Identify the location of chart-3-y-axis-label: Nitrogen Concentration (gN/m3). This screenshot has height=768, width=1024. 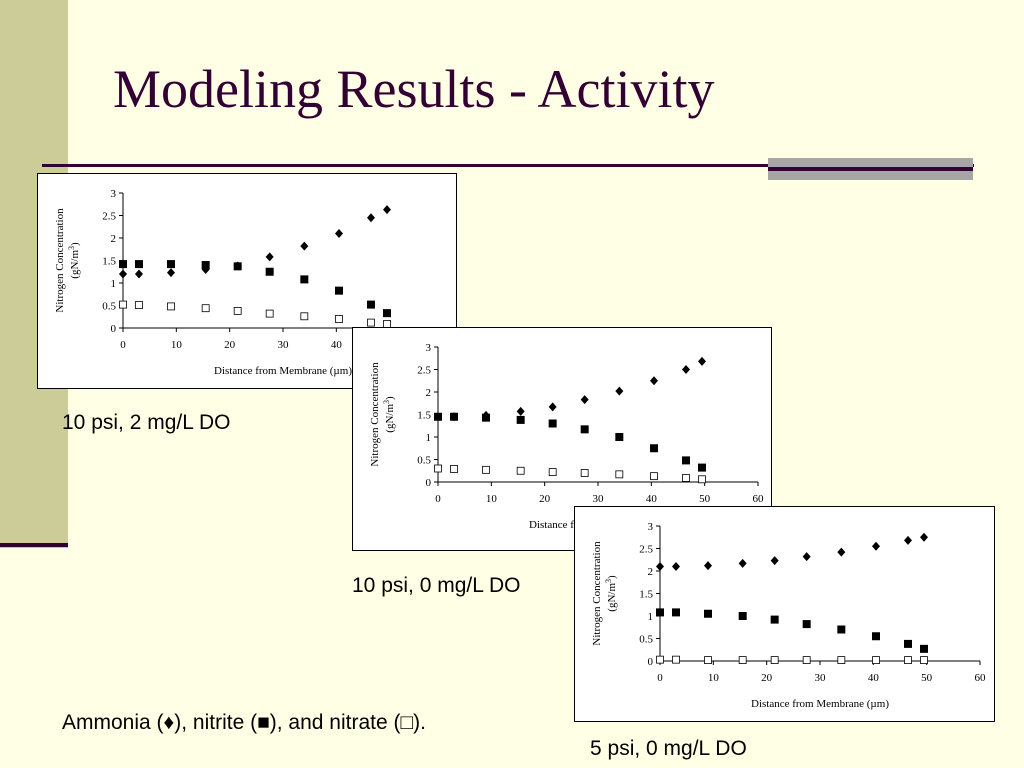
(604, 593).